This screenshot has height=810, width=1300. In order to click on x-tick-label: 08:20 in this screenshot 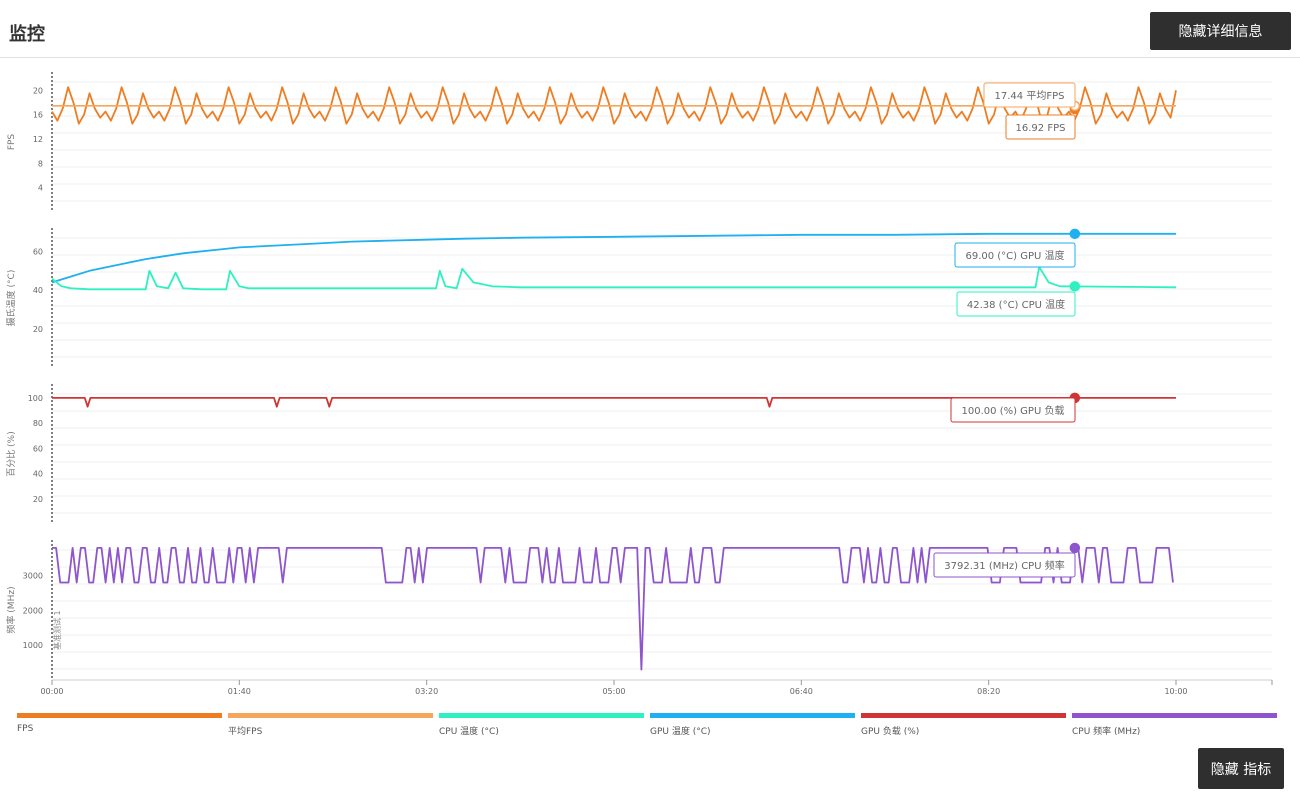, I will do `click(988, 691)`.